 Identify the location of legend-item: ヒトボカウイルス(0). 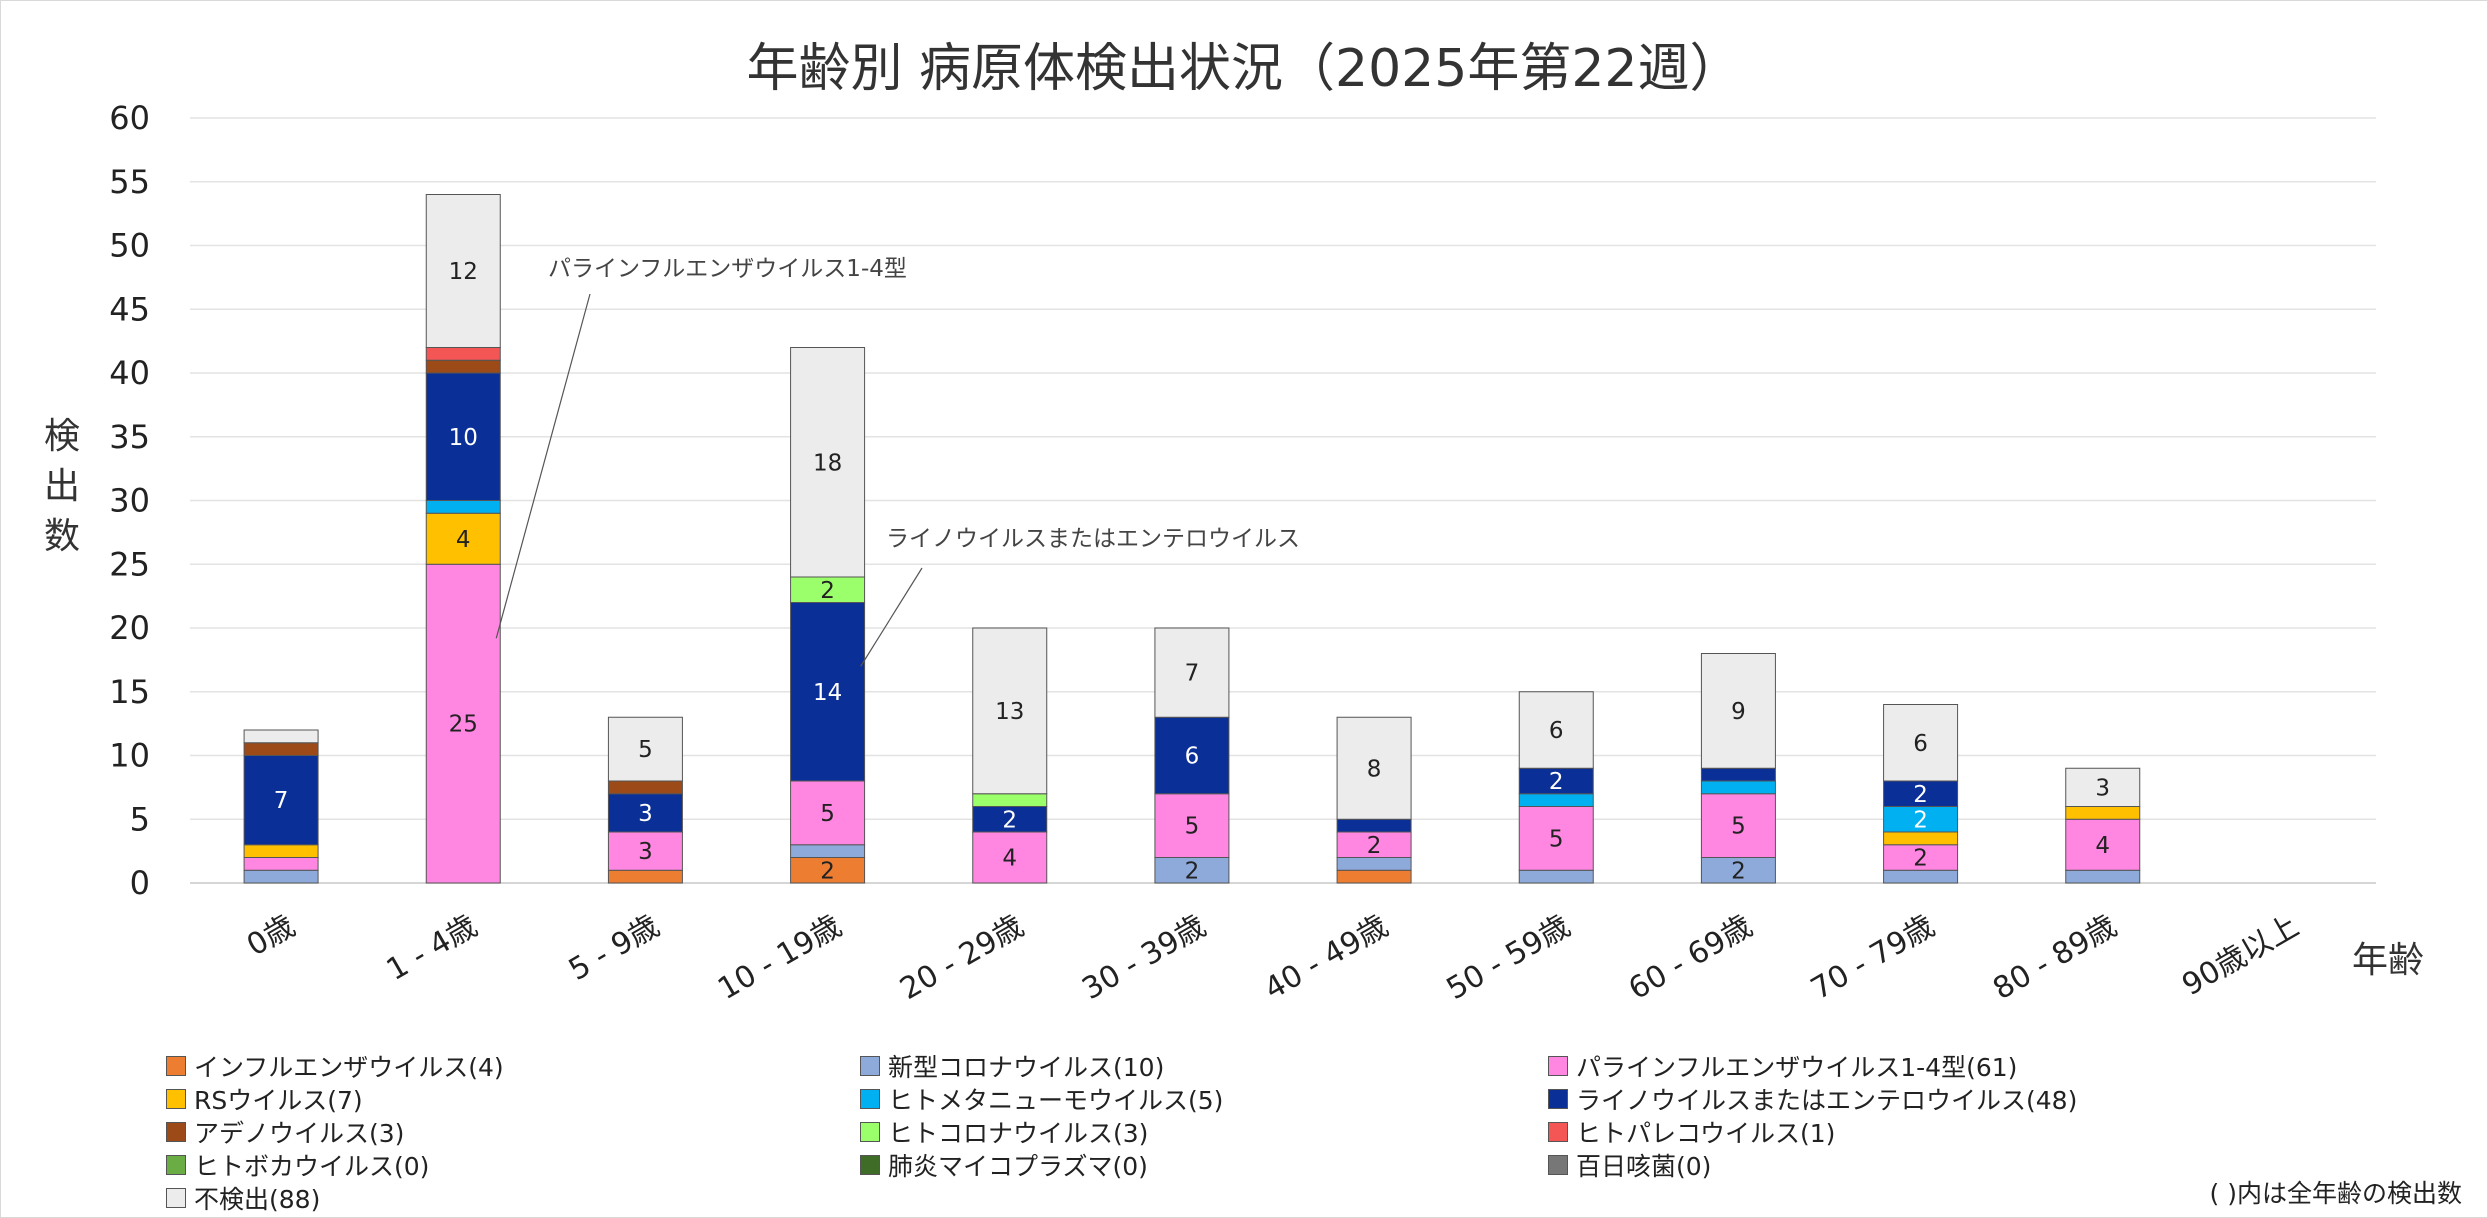
(297, 1165).